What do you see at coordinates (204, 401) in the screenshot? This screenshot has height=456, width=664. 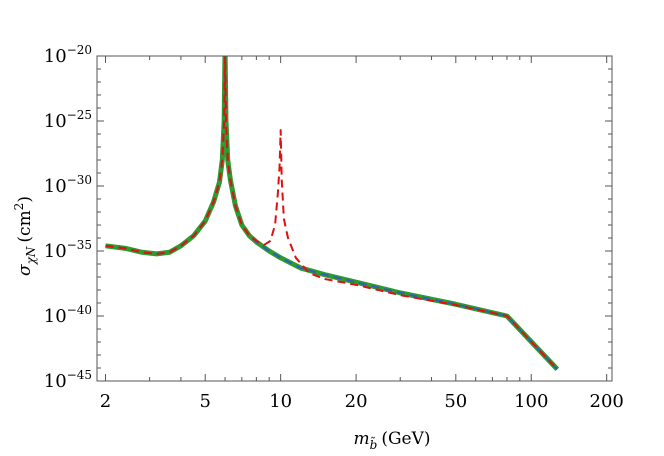 I see `x-tick-label-1: 5` at bounding box center [204, 401].